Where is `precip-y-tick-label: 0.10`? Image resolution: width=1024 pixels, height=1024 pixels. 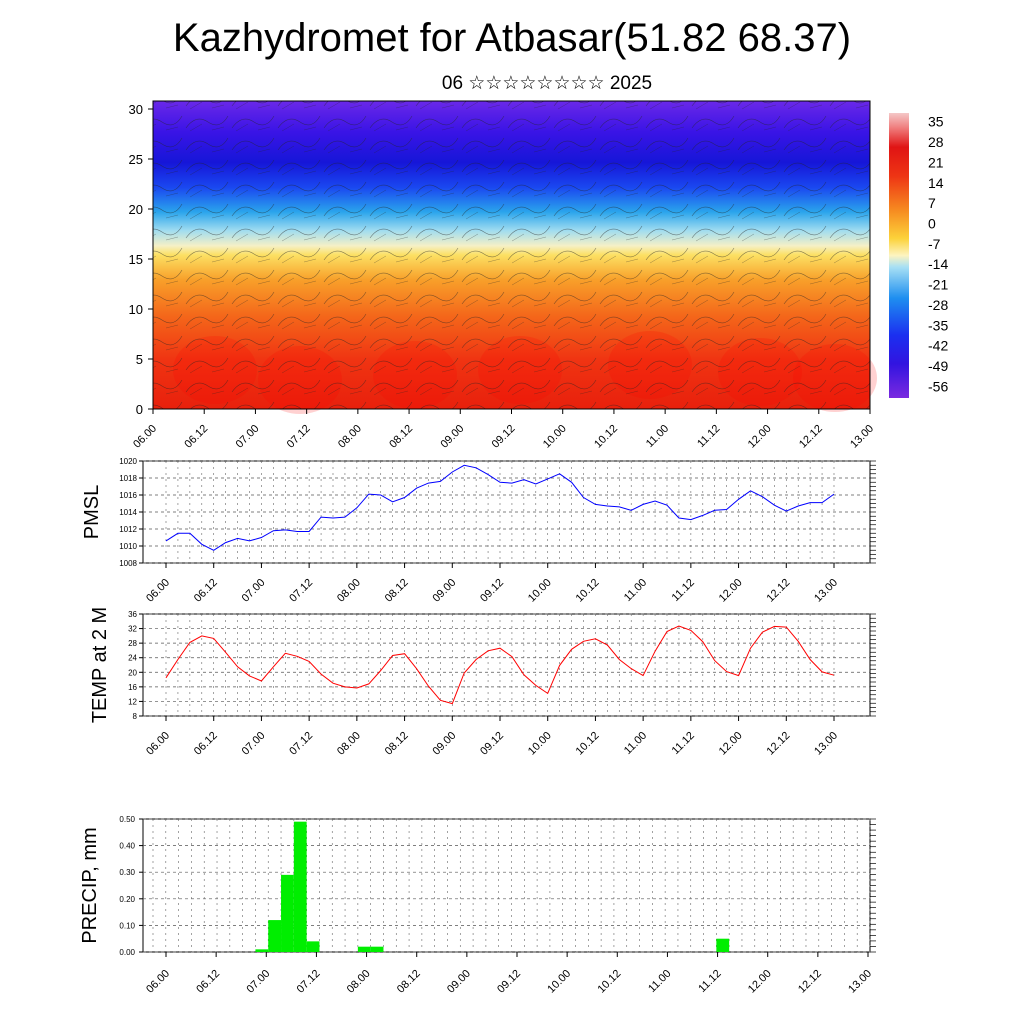 precip-y-tick-label: 0.10 is located at coordinates (127, 925).